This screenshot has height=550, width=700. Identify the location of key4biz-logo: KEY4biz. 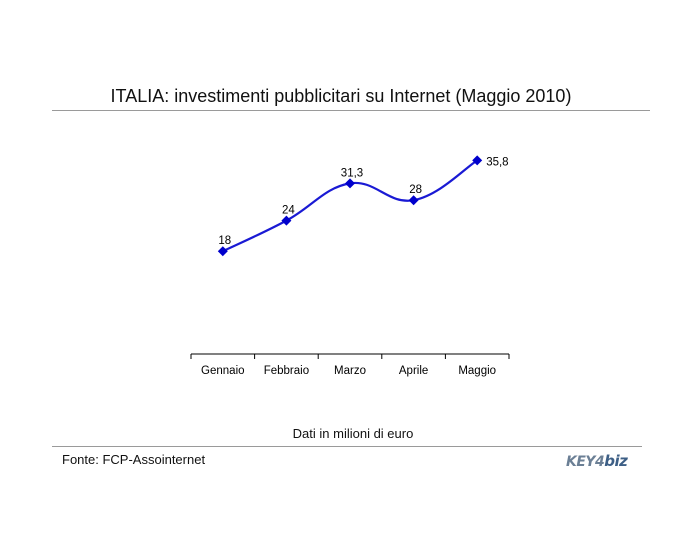
(597, 461).